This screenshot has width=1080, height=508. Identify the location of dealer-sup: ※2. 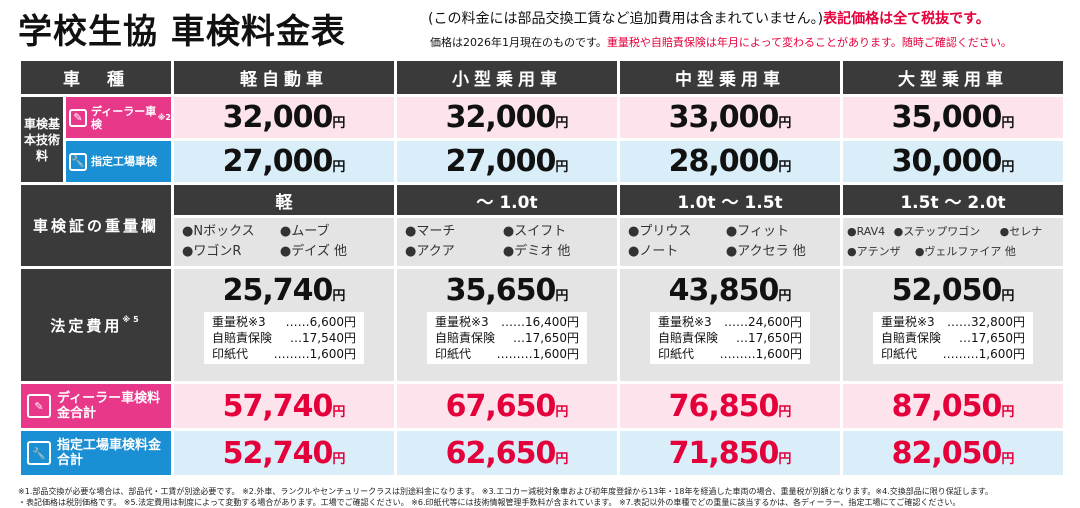
(164, 117).